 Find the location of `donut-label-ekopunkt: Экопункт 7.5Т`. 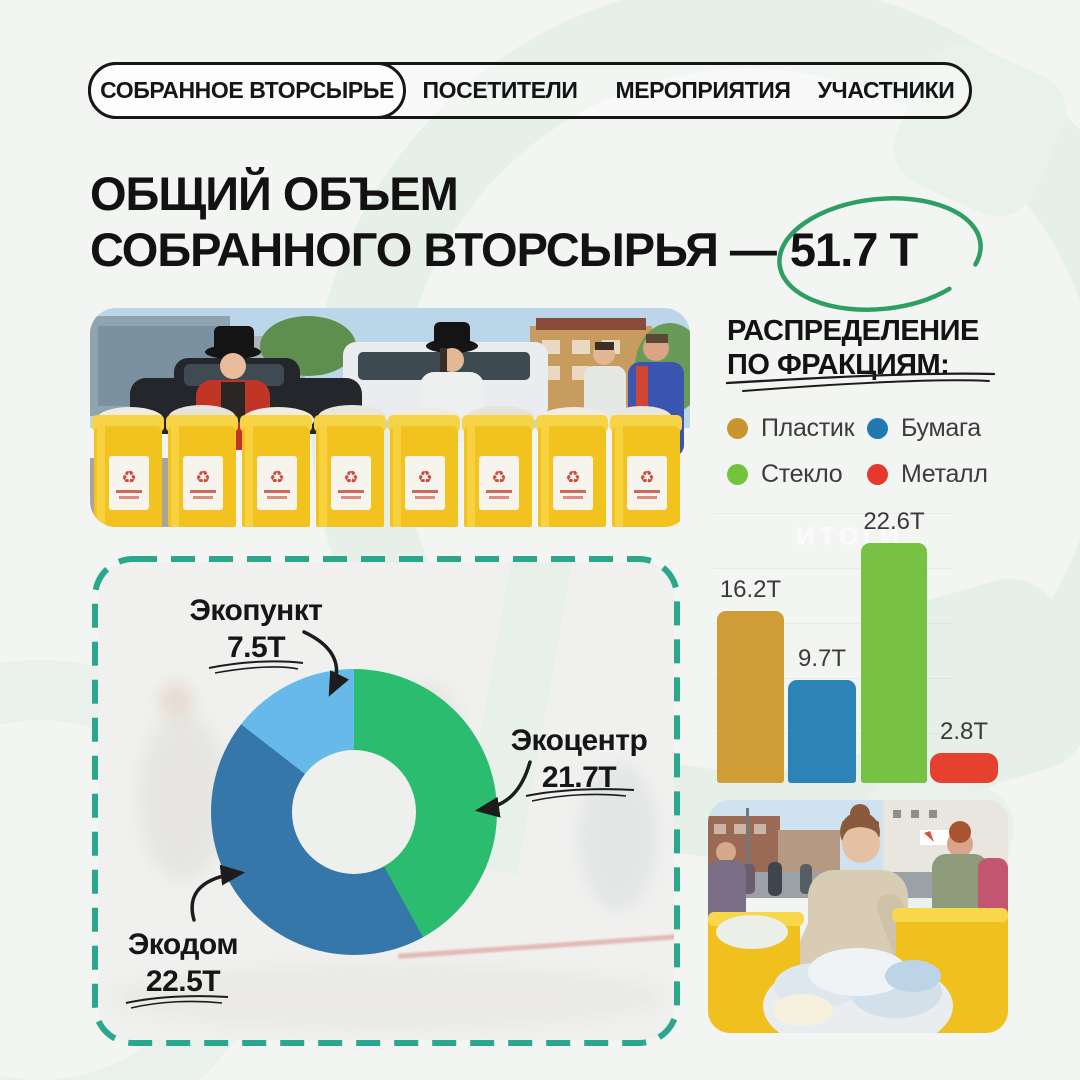

donut-label-ekopunkt: Экопункт 7.5Т is located at coordinates (256, 629).